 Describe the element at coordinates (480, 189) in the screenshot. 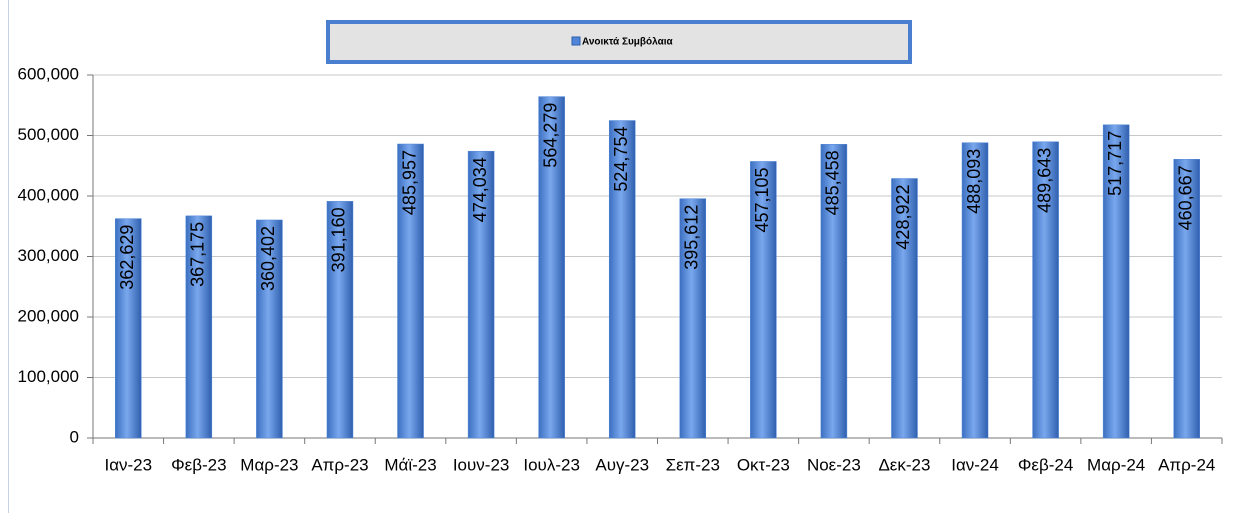

I see `data-label: 474,034` at that location.